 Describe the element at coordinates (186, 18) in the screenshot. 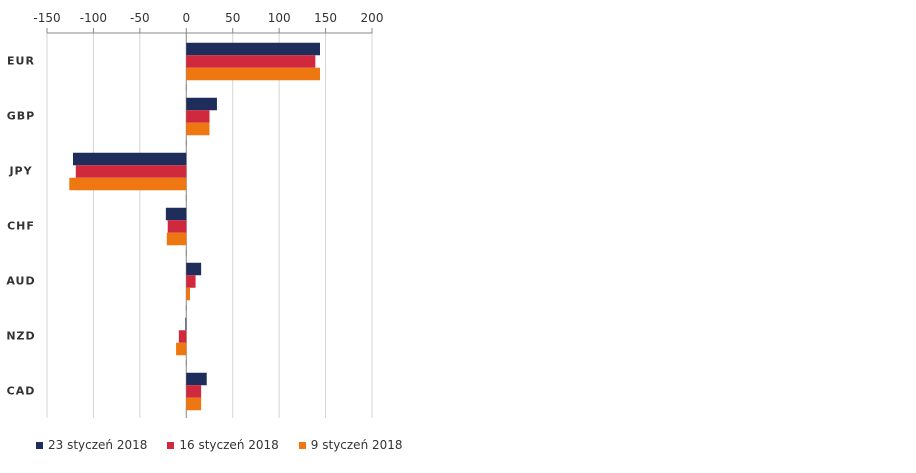

I see `x-tick-label: 0` at that location.